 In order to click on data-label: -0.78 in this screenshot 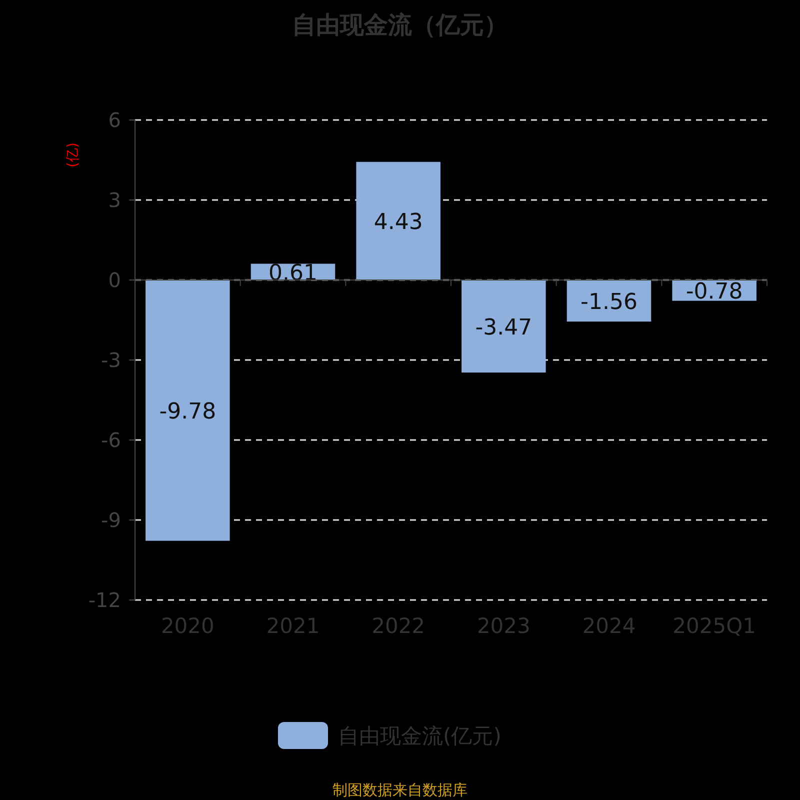, I will do `click(714, 291)`.